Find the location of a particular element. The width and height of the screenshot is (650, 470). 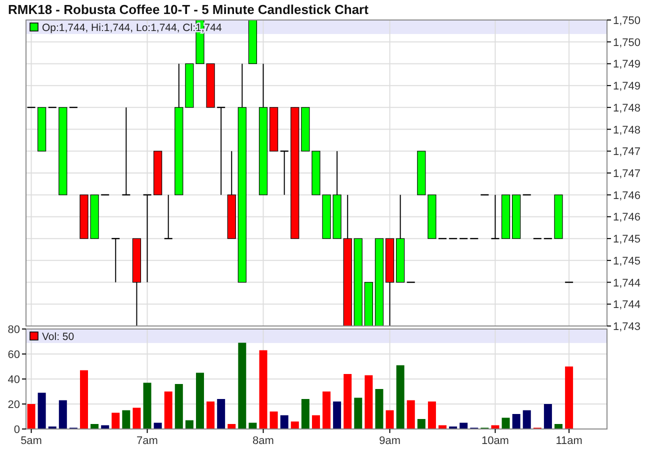

x-tick-label: 7am is located at coordinates (147, 441).